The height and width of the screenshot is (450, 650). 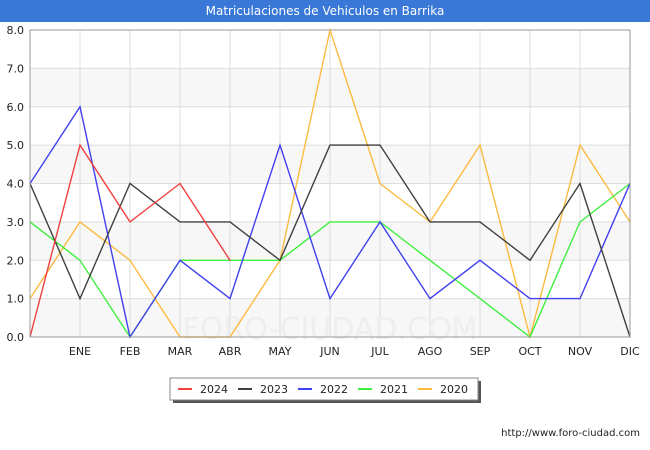 I want to click on x-tick-label: DIC, so click(x=630, y=351).